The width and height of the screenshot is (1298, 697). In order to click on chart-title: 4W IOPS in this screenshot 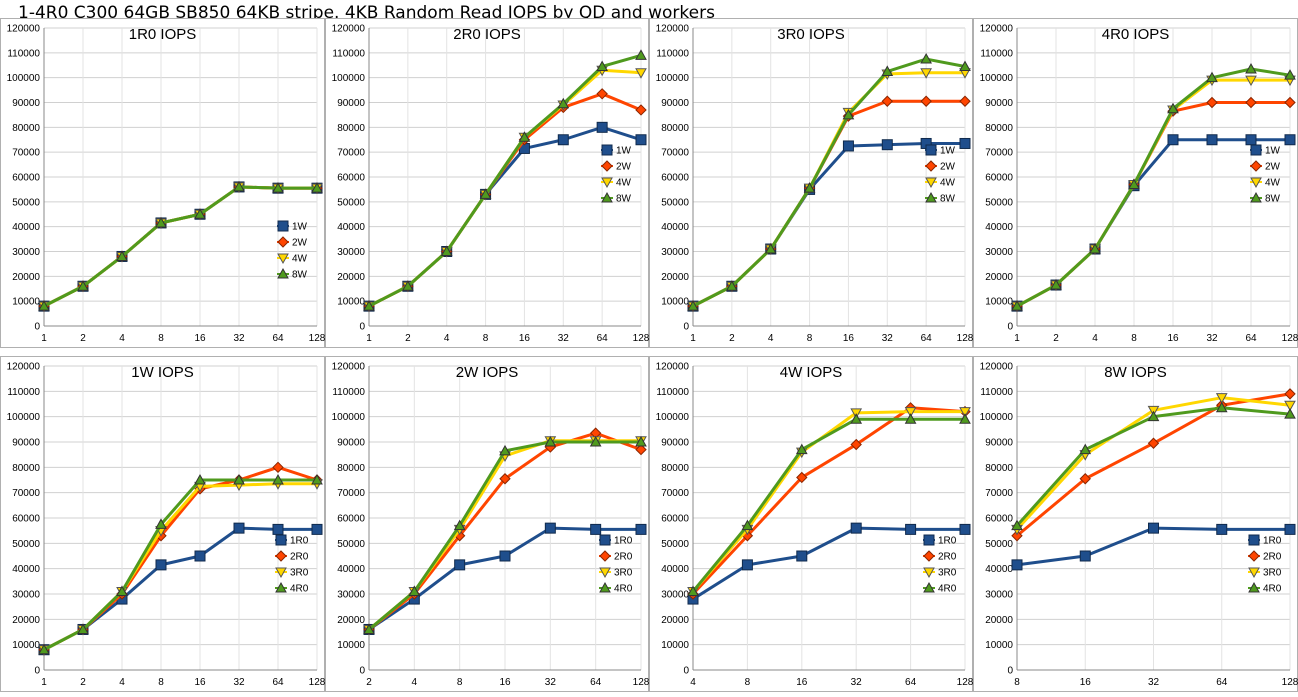, I will do `click(811, 372)`.